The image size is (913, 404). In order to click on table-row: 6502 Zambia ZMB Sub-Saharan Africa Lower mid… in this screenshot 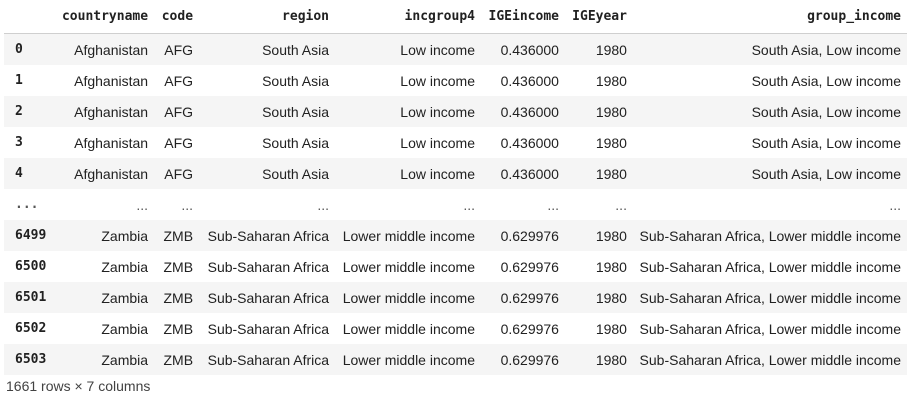, I will do `click(455, 328)`.